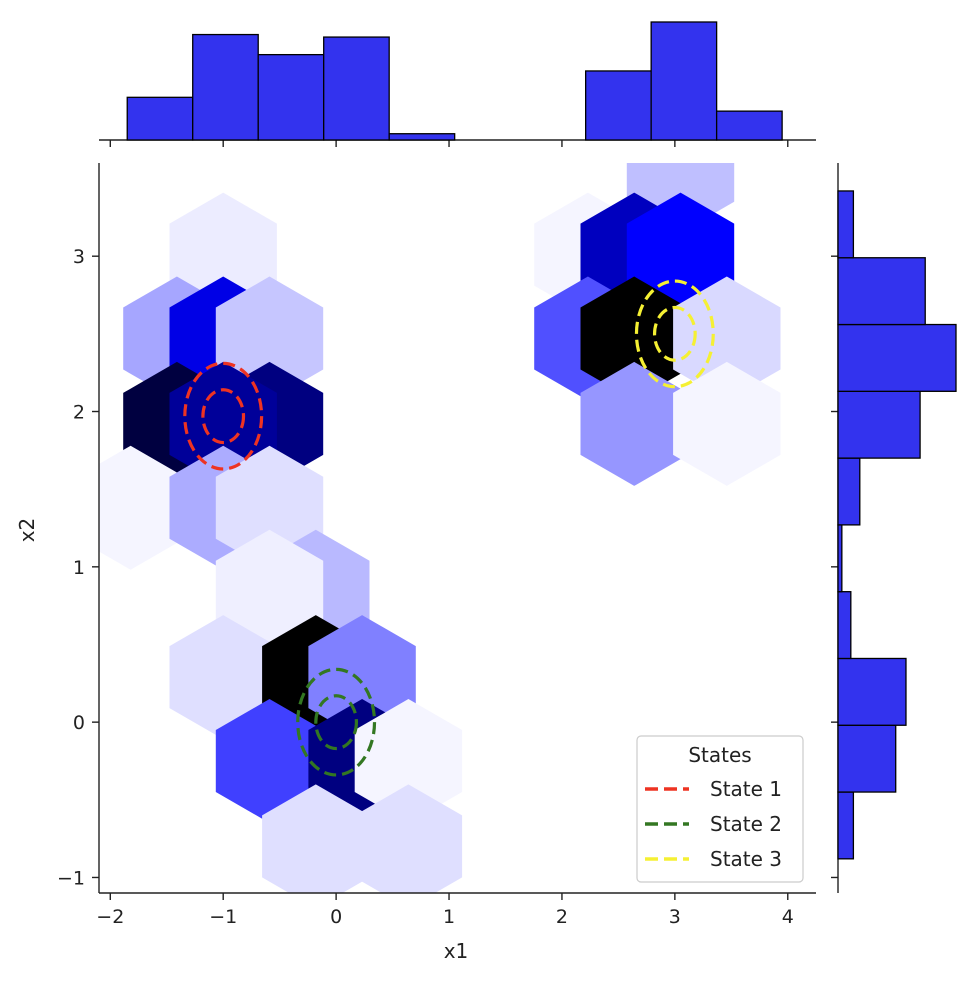  Describe the element at coordinates (675, 917) in the screenshot. I see `x-tick-label: 3` at that location.